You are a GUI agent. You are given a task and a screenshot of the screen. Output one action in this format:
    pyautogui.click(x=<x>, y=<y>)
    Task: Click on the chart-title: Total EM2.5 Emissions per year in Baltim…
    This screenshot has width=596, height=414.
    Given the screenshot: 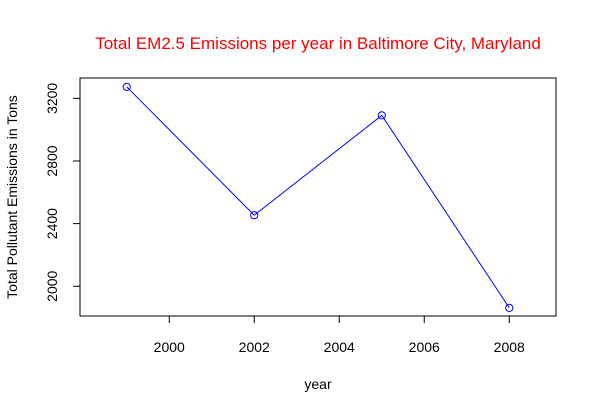 What is the action you would take?
    pyautogui.click(x=318, y=43)
    